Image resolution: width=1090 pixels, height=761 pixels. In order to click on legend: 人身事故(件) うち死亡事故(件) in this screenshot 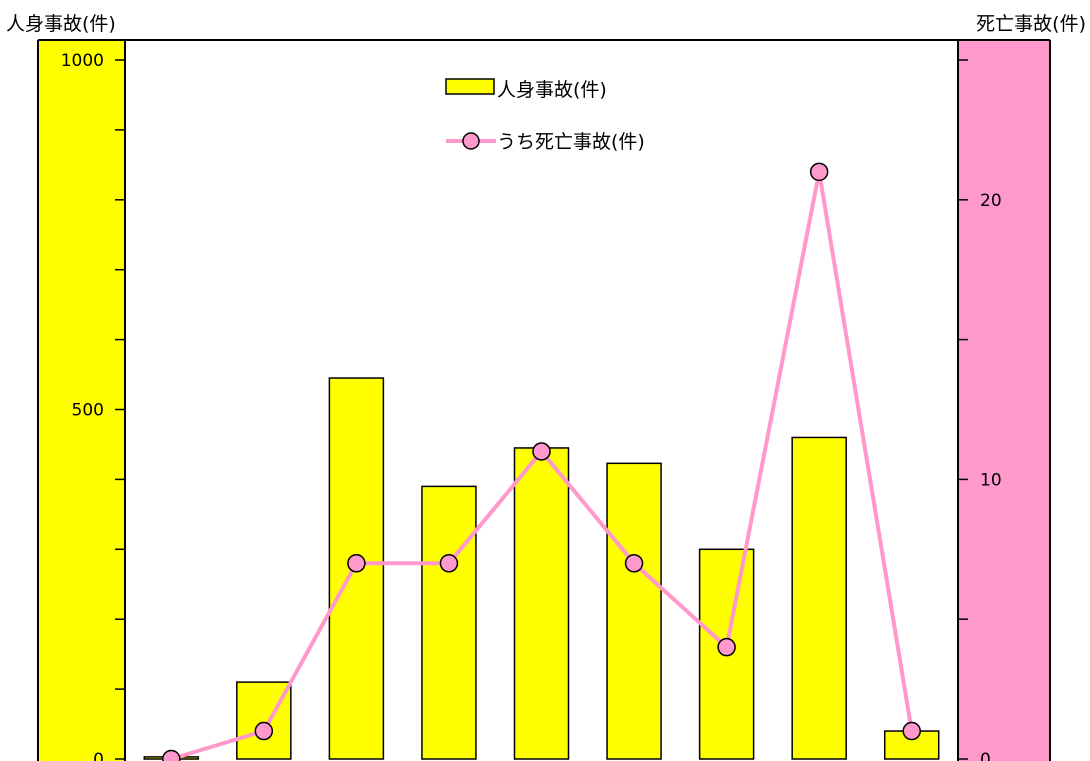, I will do `click(545, 115)`.